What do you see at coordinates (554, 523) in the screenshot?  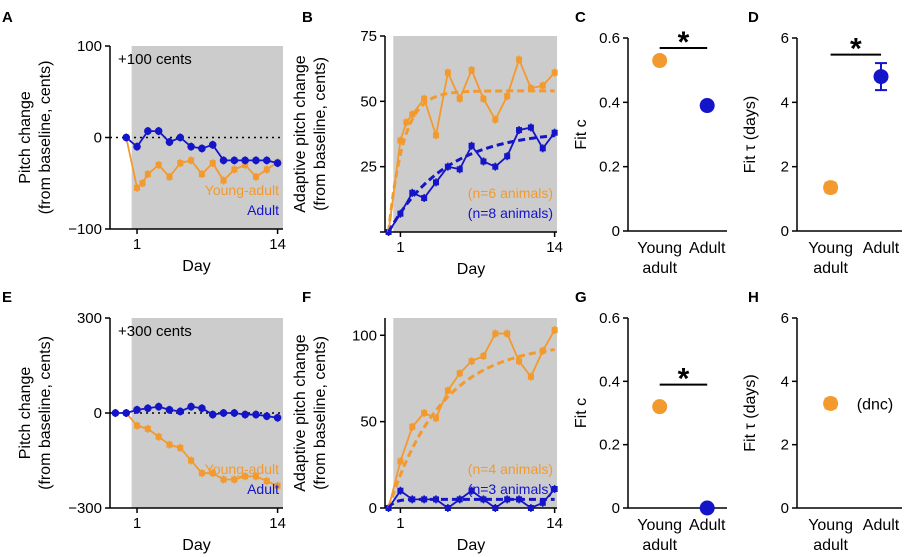 I see `x-tick-label: 14` at bounding box center [554, 523].